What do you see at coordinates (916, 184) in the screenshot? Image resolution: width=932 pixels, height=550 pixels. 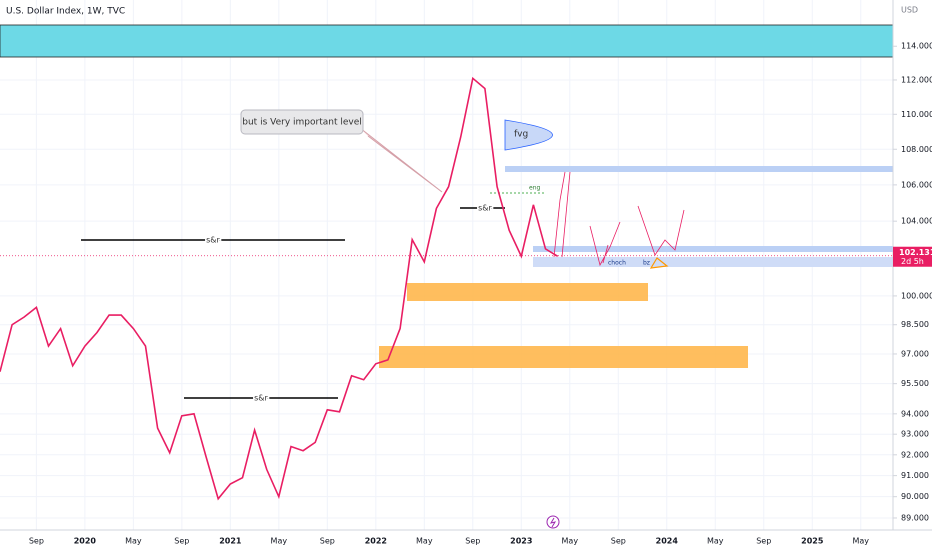 I see `y-tick-label: 106.000` at bounding box center [916, 184].